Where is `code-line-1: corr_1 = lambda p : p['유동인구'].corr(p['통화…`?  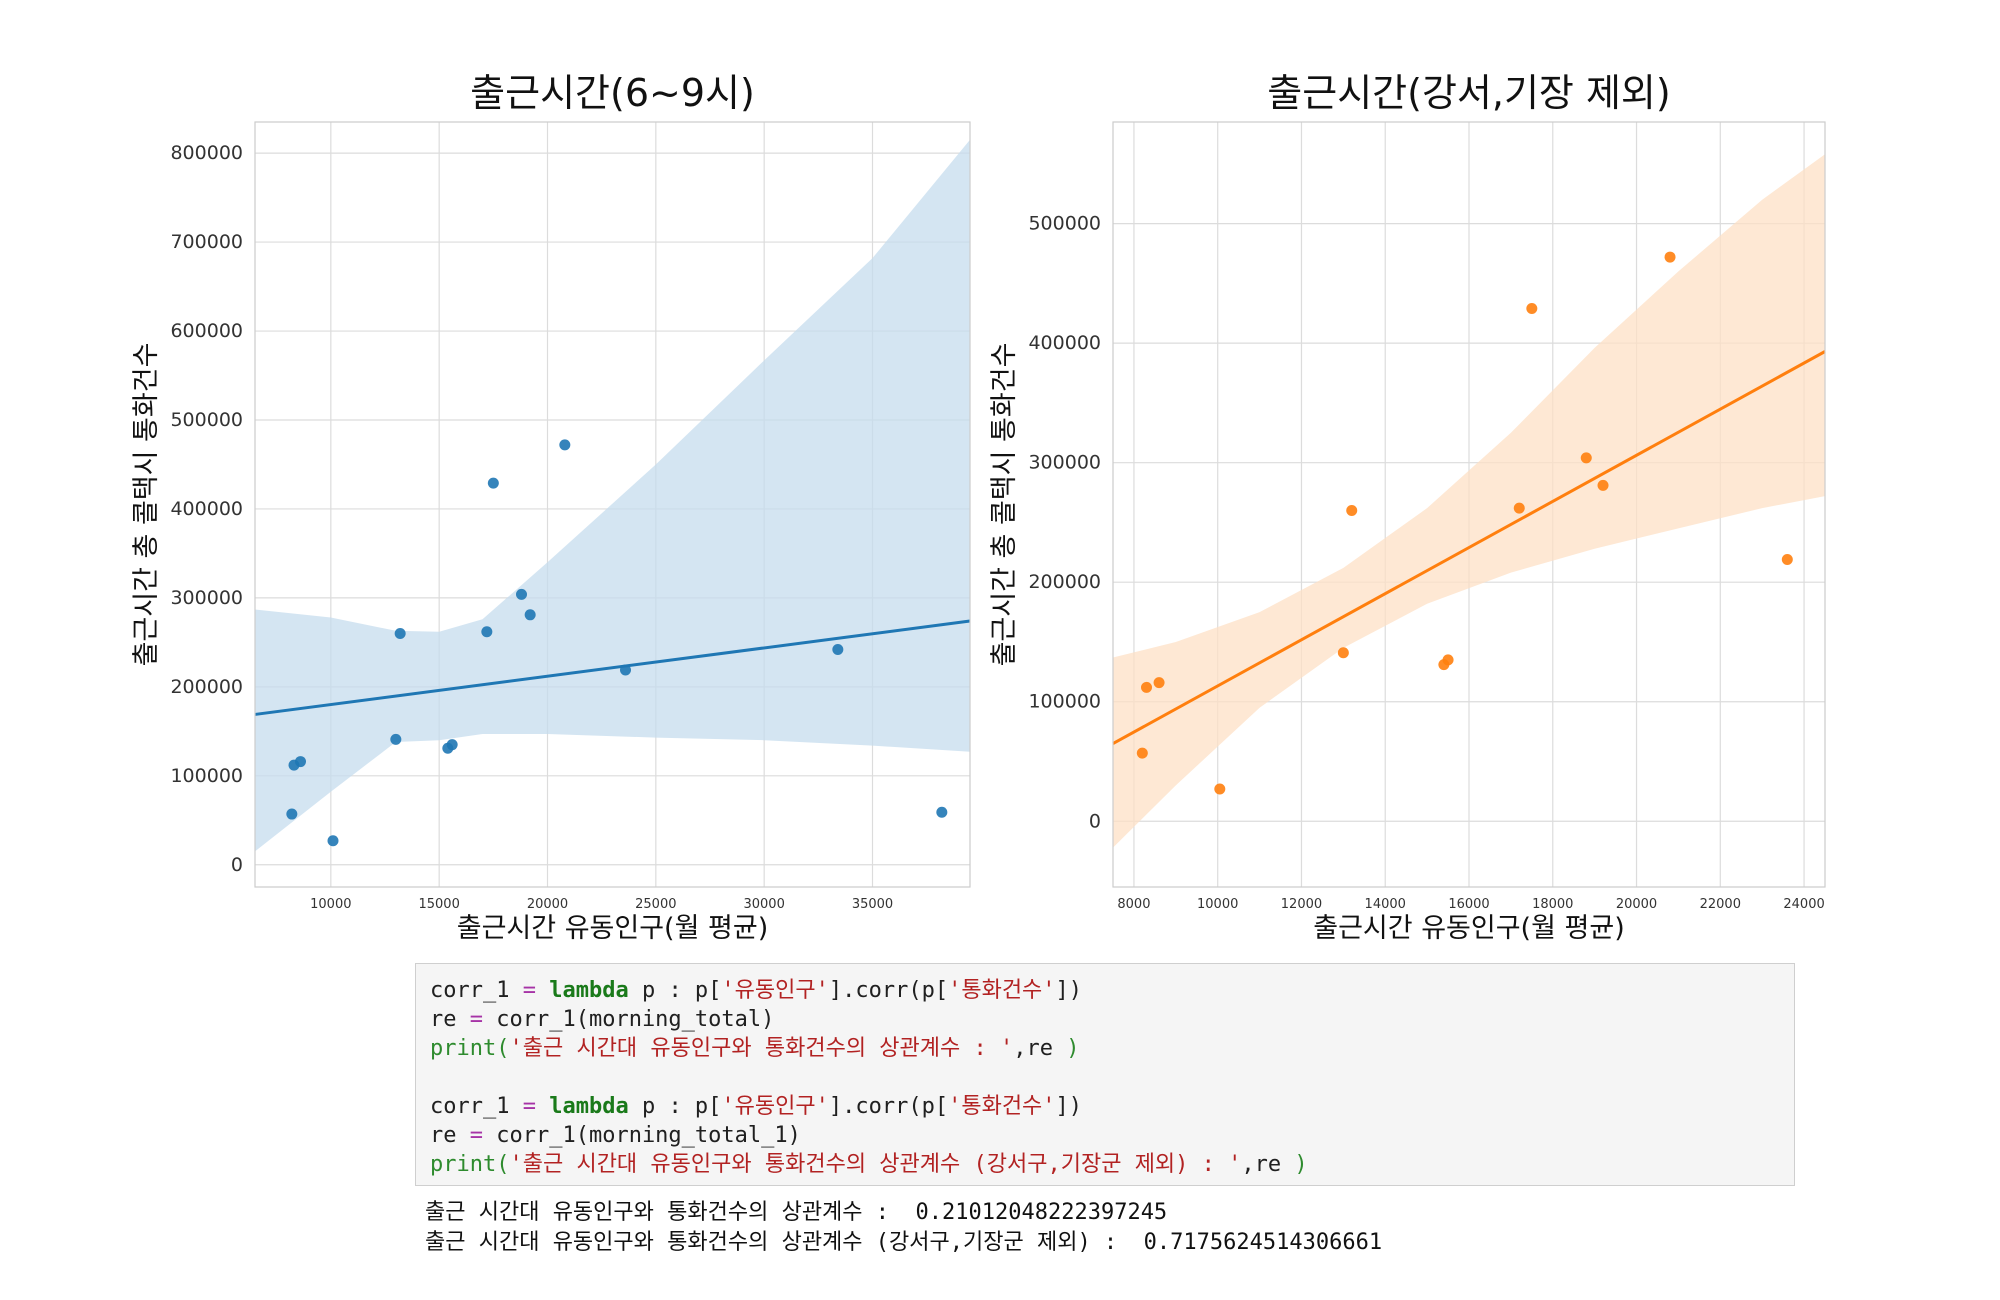
code-line-1: corr_1 = lambda p : p['유동인구'].corr(p['통화… is located at coordinates (756, 990).